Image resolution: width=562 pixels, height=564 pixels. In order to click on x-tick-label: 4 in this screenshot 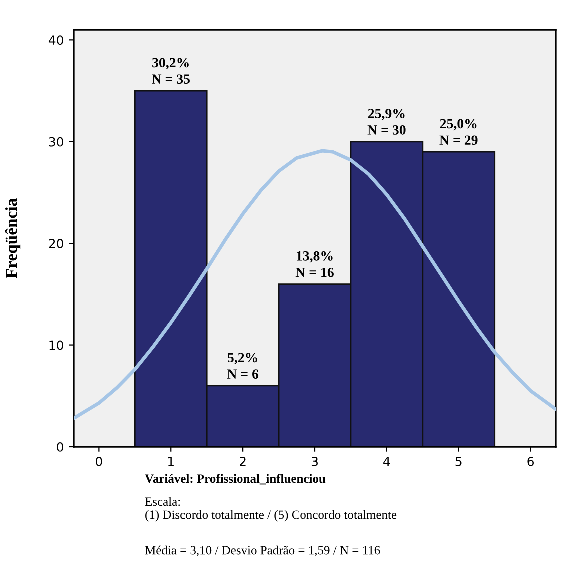, I will do `click(387, 461)`.